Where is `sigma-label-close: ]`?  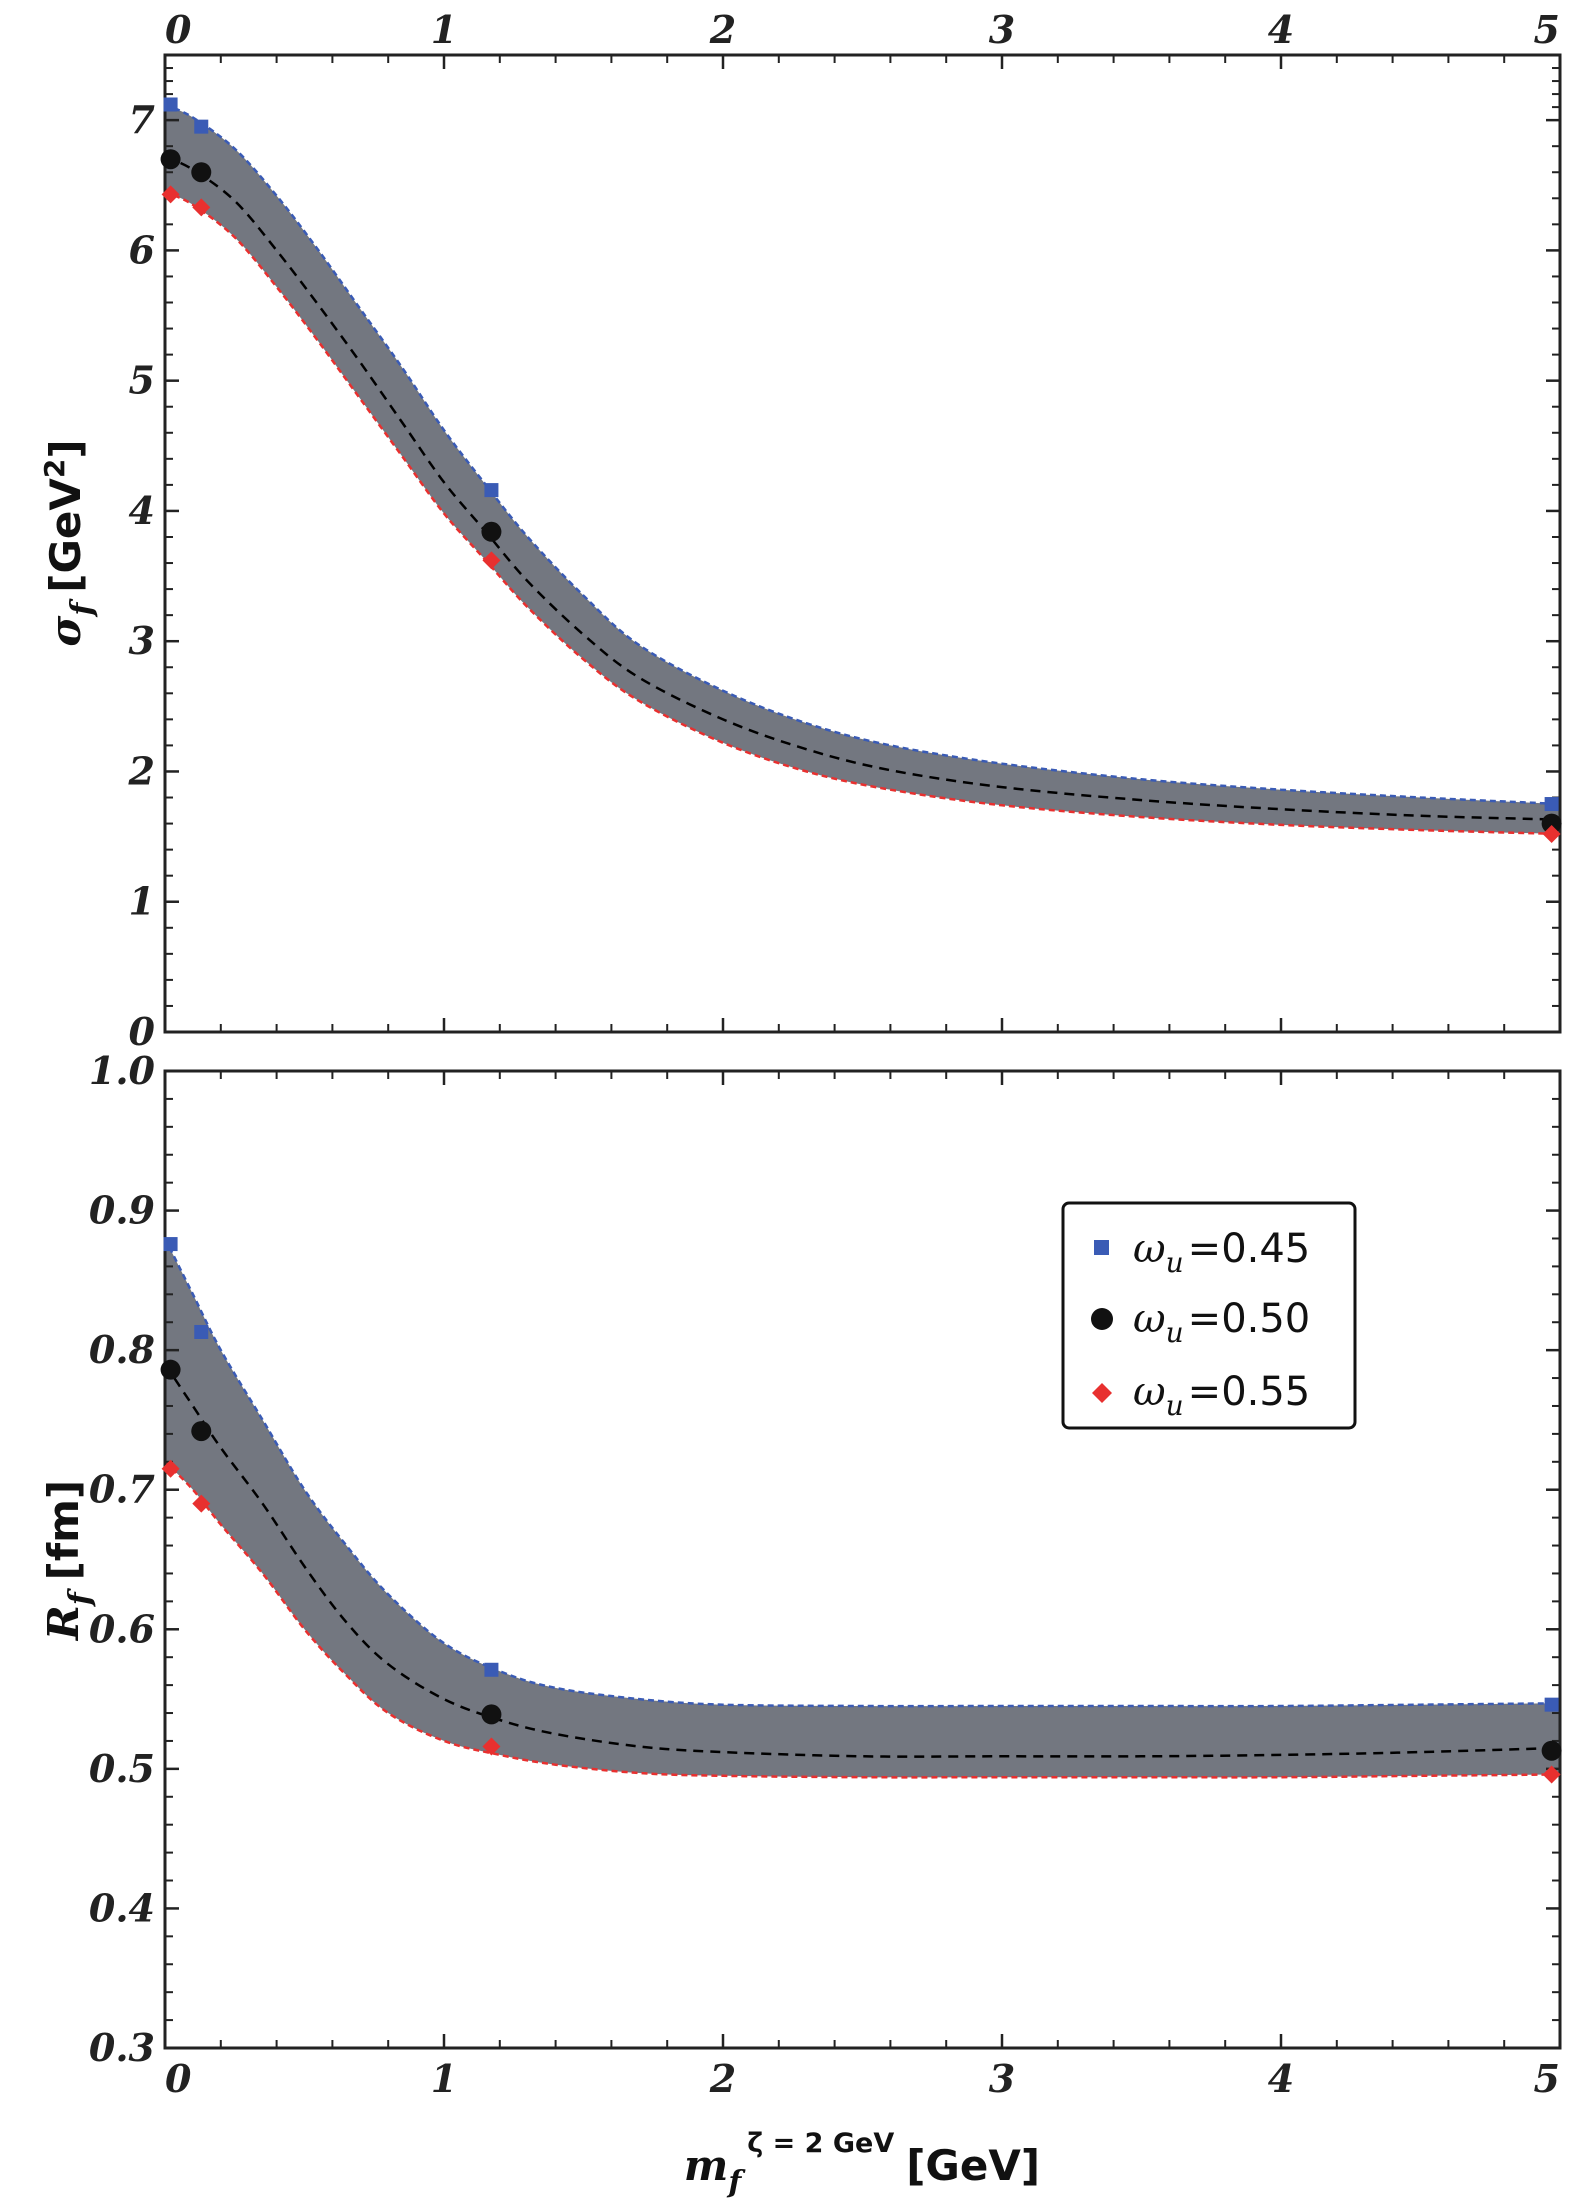 sigma-label-close: ] is located at coordinates (65, 448).